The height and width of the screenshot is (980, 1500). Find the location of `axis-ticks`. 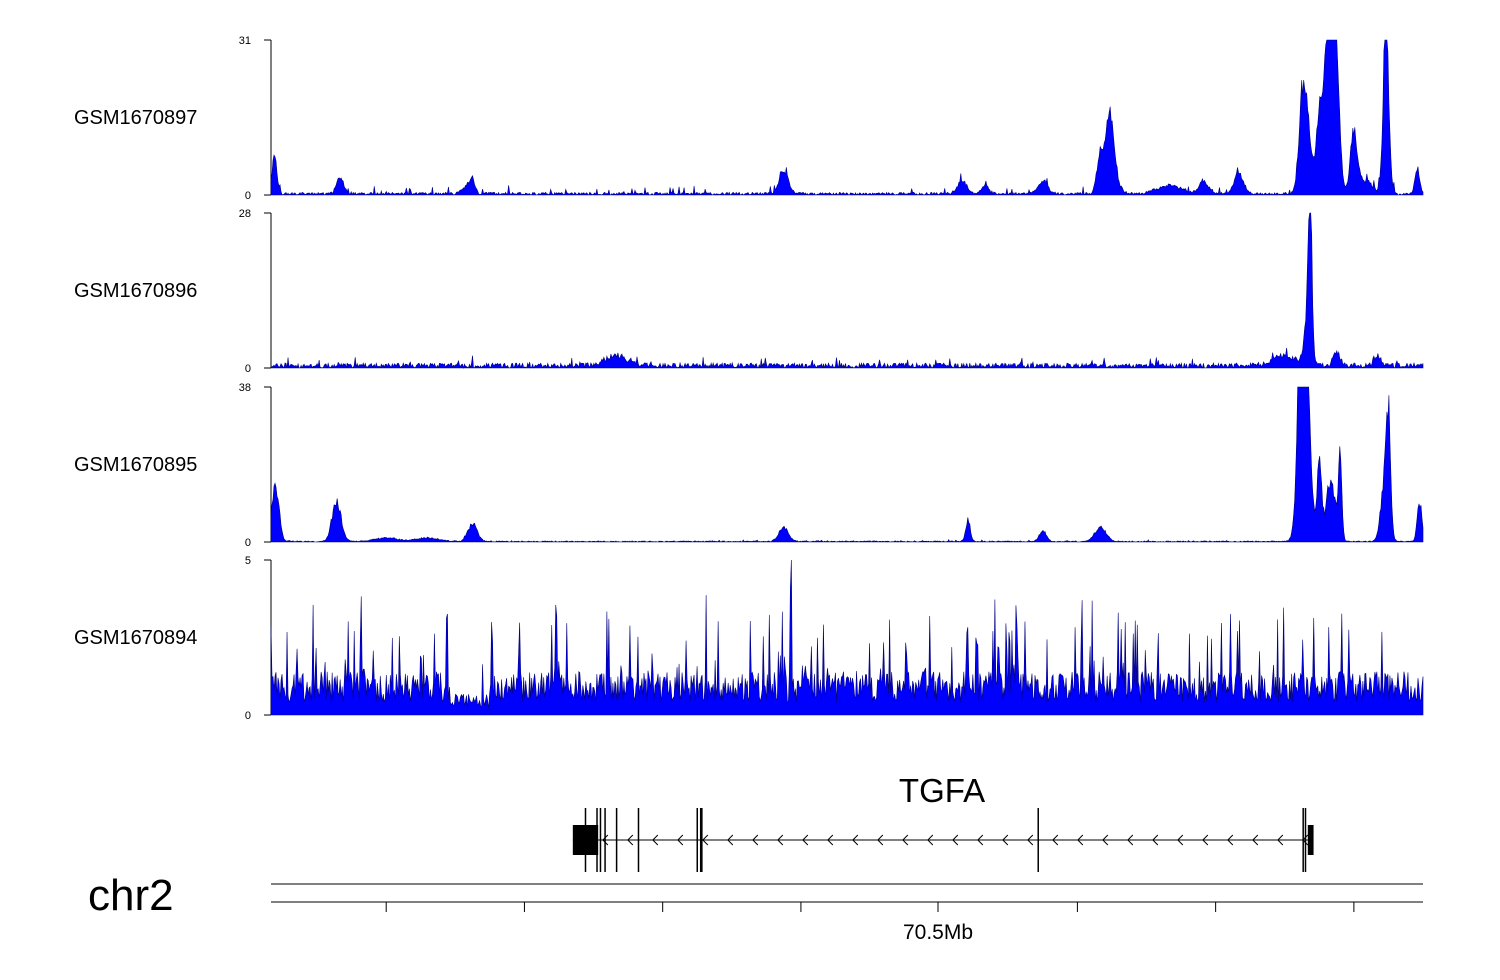

axis-ticks is located at coordinates (870, 907).